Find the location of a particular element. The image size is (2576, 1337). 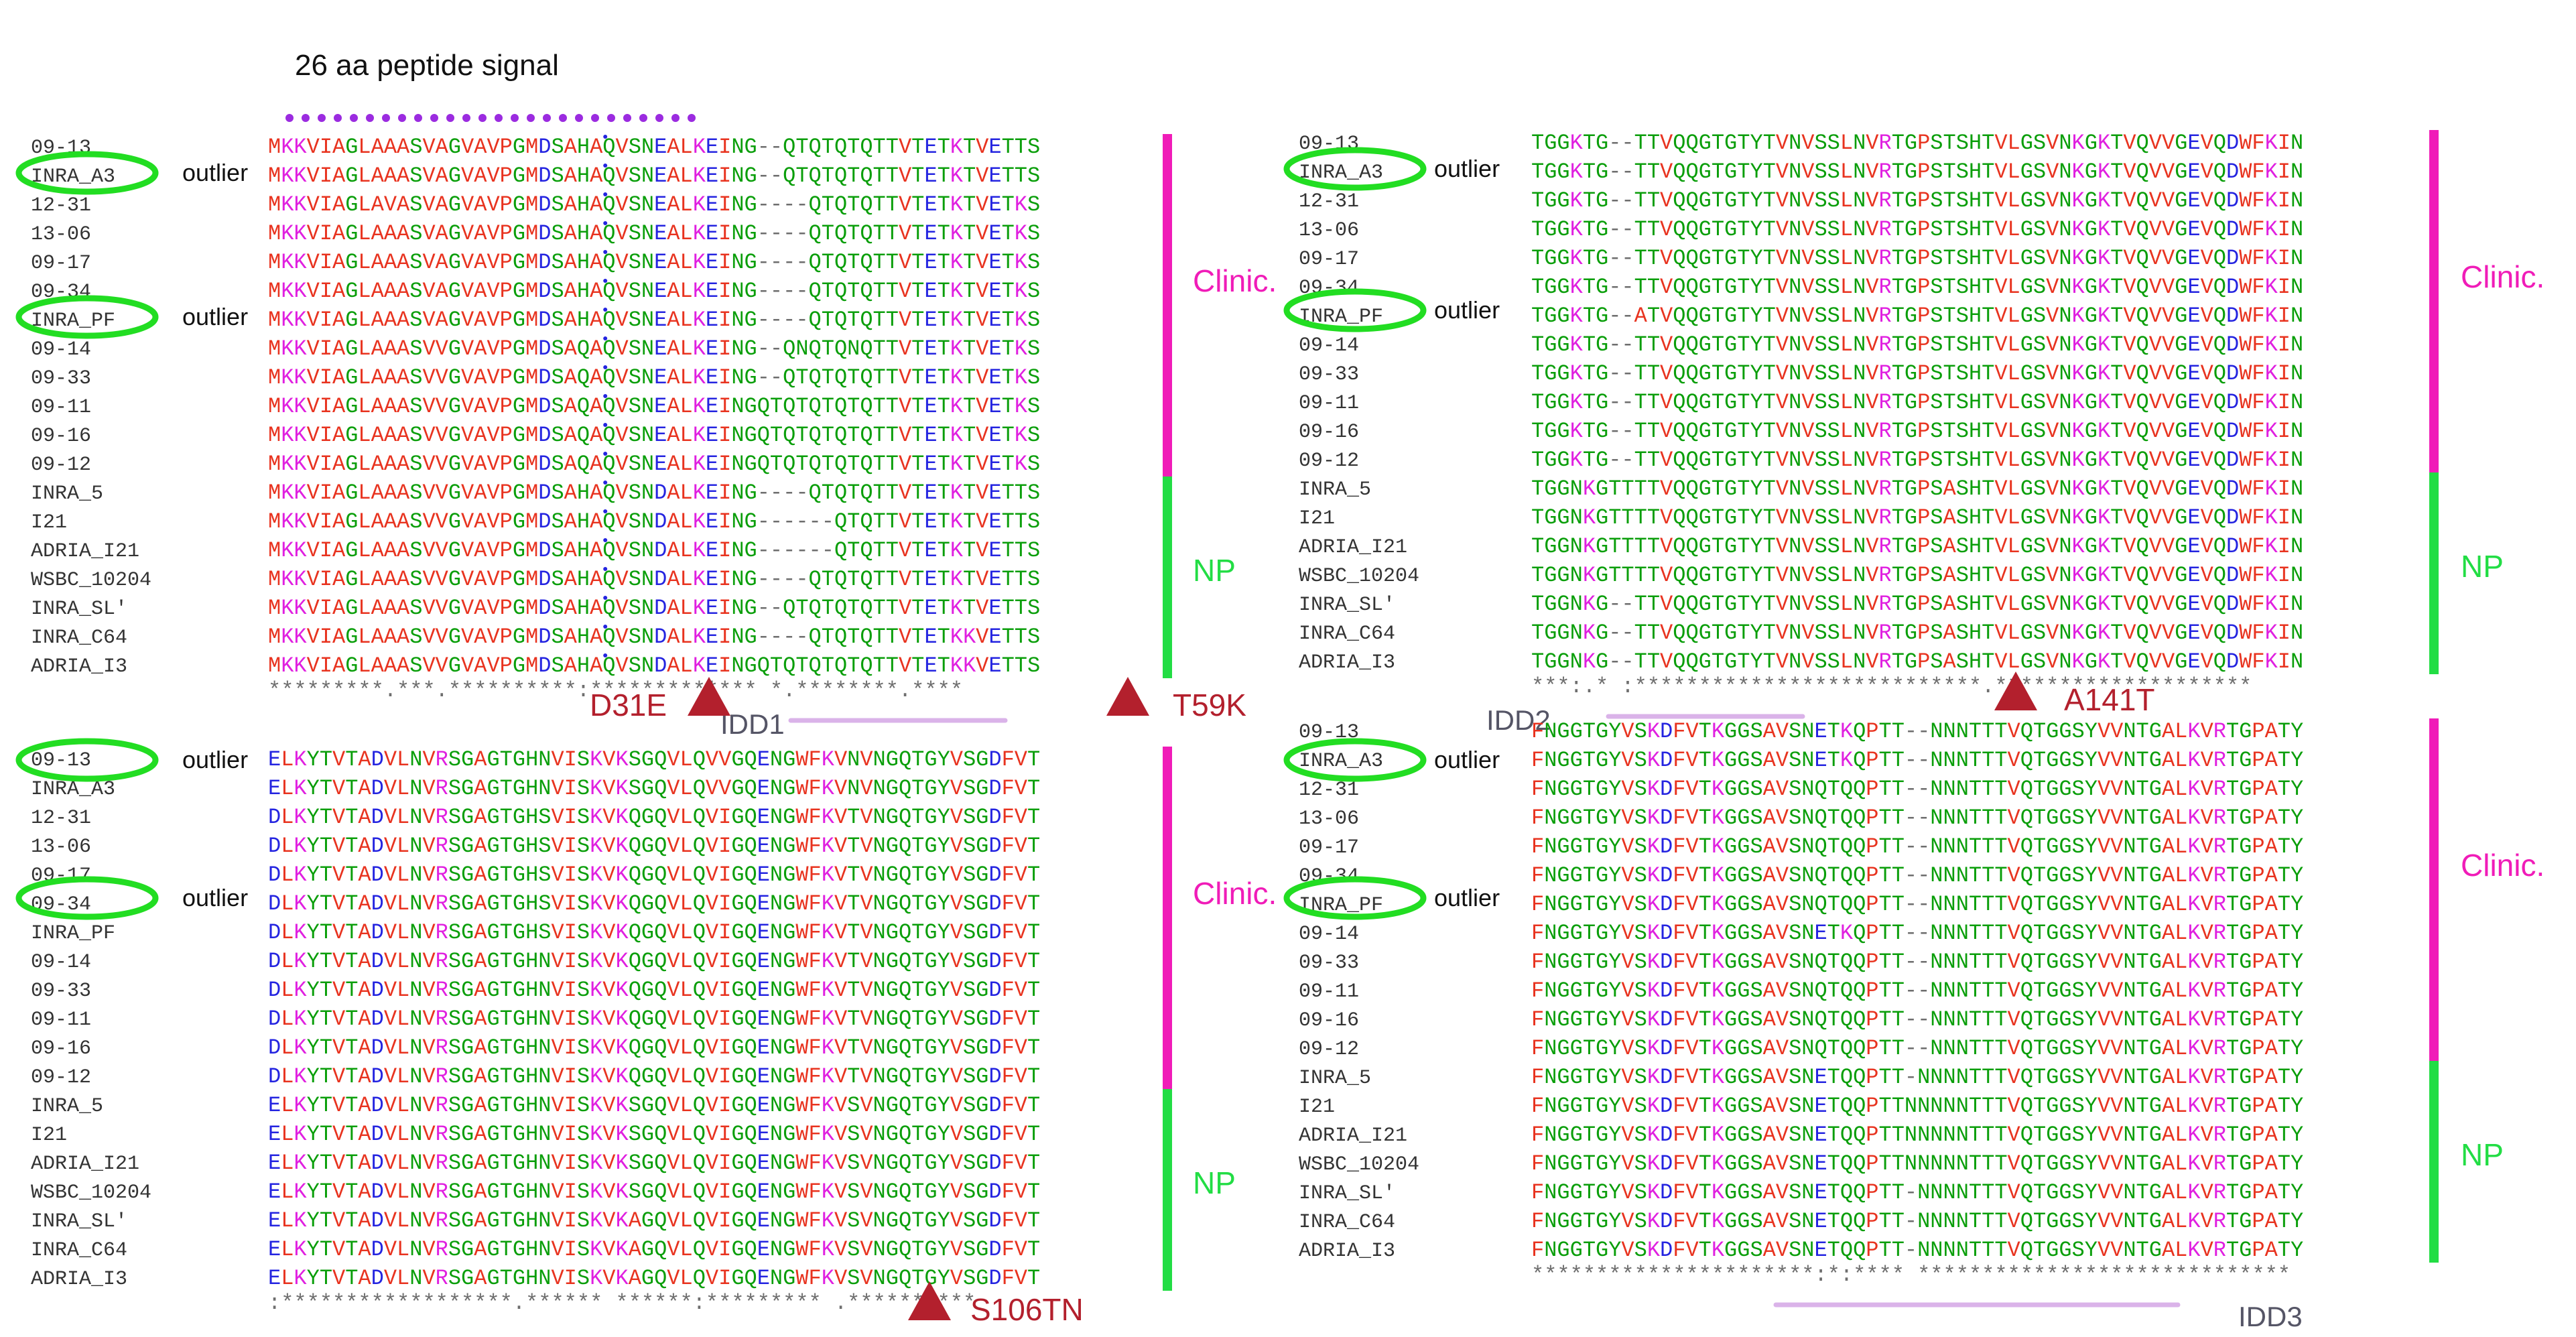

mutation-label: A141T is located at coordinates (2109, 699).